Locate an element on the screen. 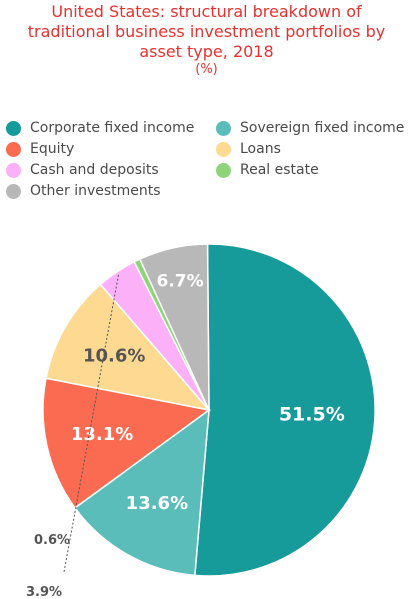 This screenshot has width=413, height=599. chart-unit: (%) is located at coordinates (206, 69).